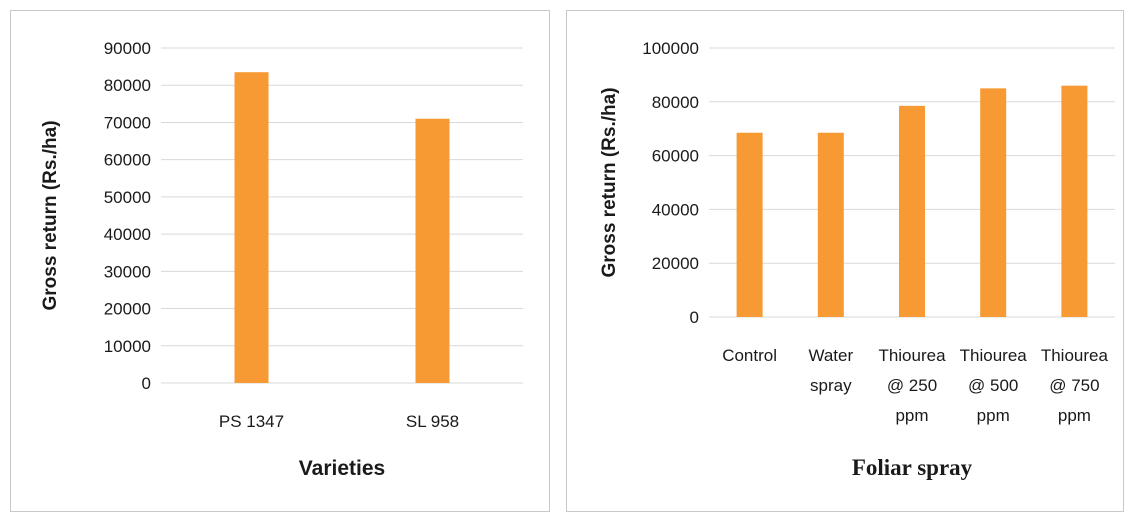 This screenshot has width=1130, height=517. I want to click on x-tick-label: Water, so click(830, 355).